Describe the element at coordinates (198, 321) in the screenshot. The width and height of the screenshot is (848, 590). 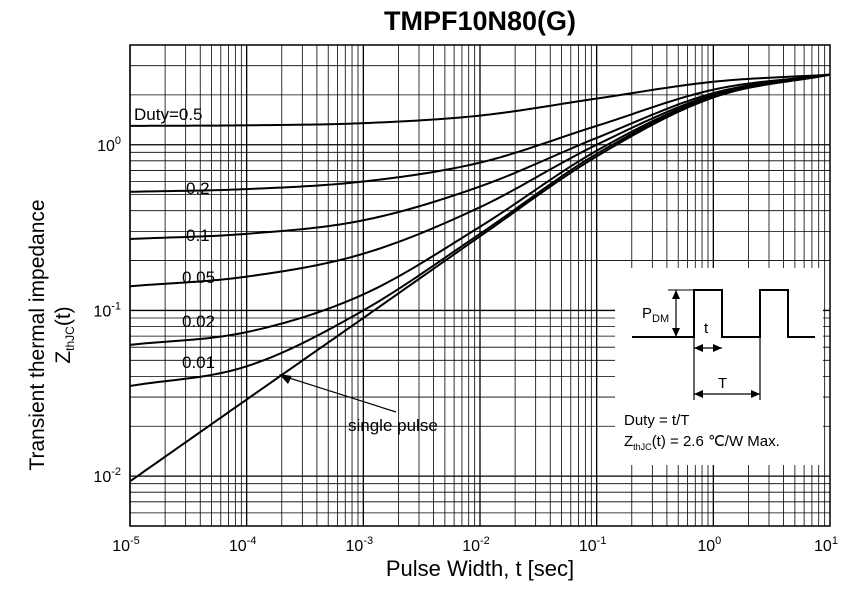
I see `duty-label: 0.02` at that location.